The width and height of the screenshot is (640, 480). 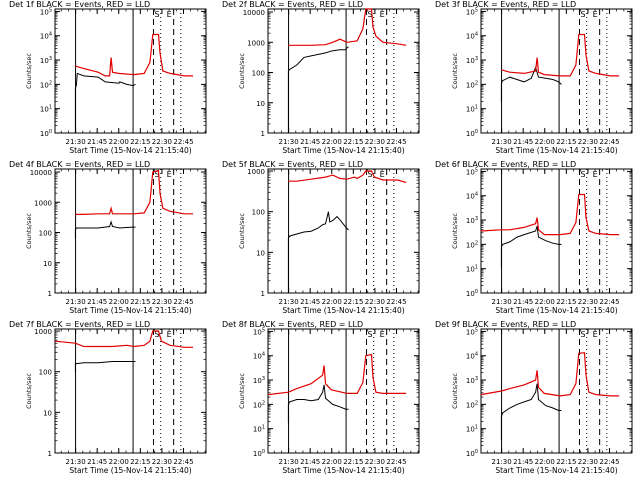 I want to click on chart-title: Det 8f BLACK = Events, RED = LLD, so click(x=292, y=324).